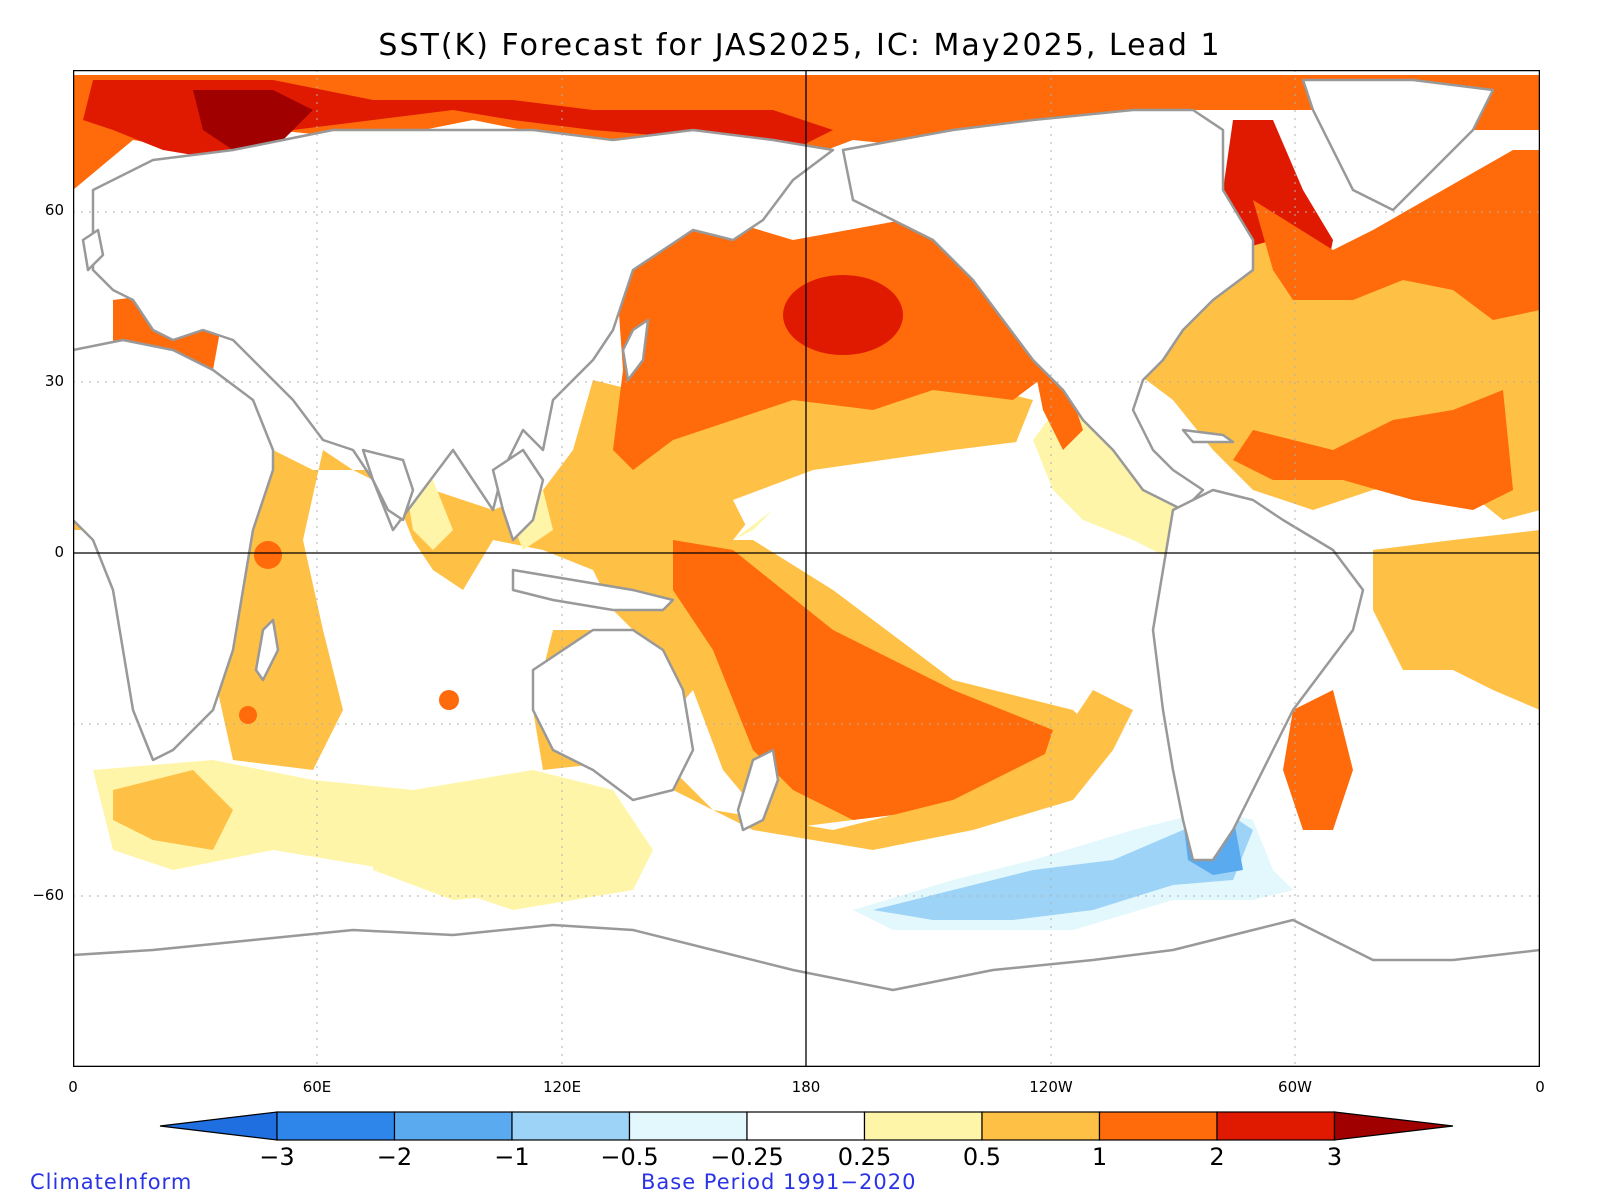  I want to click on land-madagascar, so click(267, 650).